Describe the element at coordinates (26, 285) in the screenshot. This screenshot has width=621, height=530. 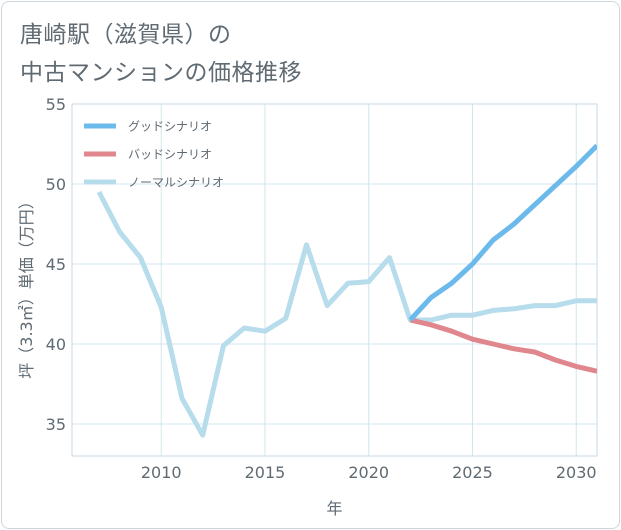
I see `y-axis-label: 坪（3.3㎡）単価（万円）` at that location.